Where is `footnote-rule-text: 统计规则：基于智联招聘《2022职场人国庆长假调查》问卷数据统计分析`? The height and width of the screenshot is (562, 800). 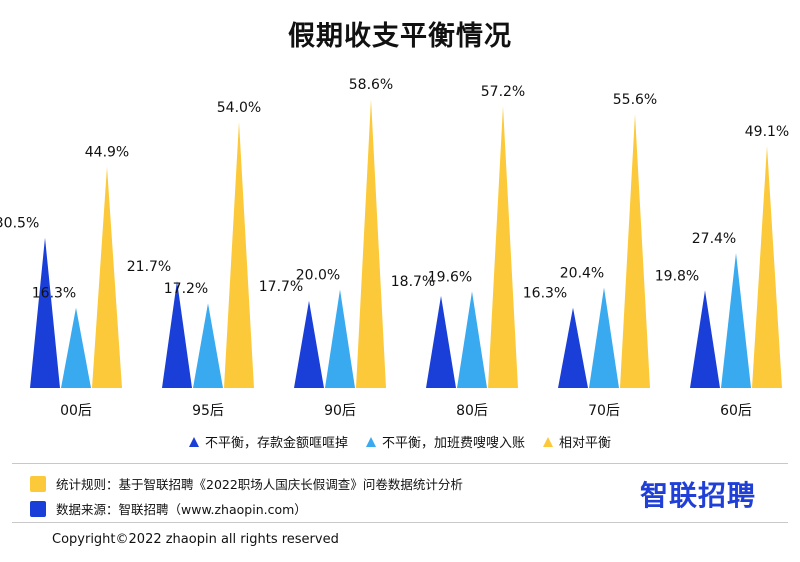 footnote-rule-text: 统计规则：基于智联招聘《2022职场人国庆长假调查》问卷数据统计分析 is located at coordinates (259, 484).